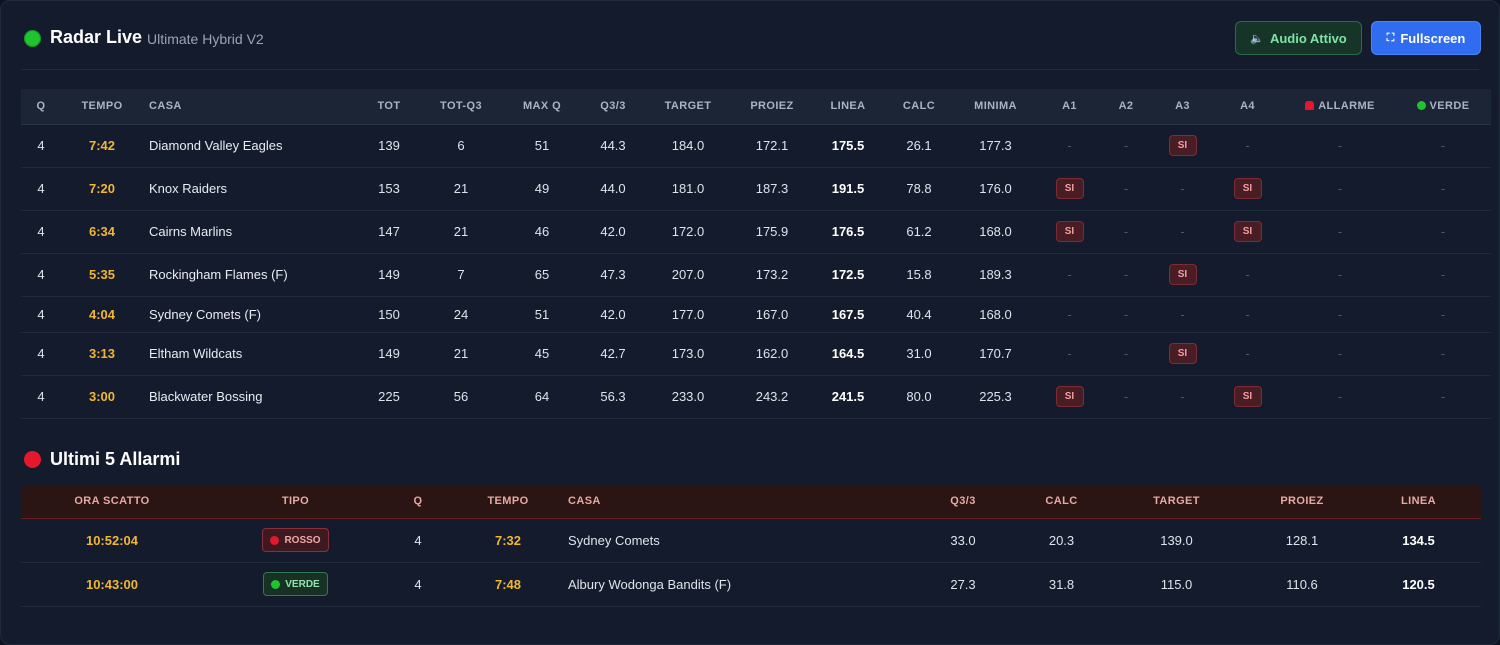 The image size is (1500, 645). What do you see at coordinates (112, 502) in the screenshot?
I see `col-ora-scatto: ORA SCATTO` at bounding box center [112, 502].